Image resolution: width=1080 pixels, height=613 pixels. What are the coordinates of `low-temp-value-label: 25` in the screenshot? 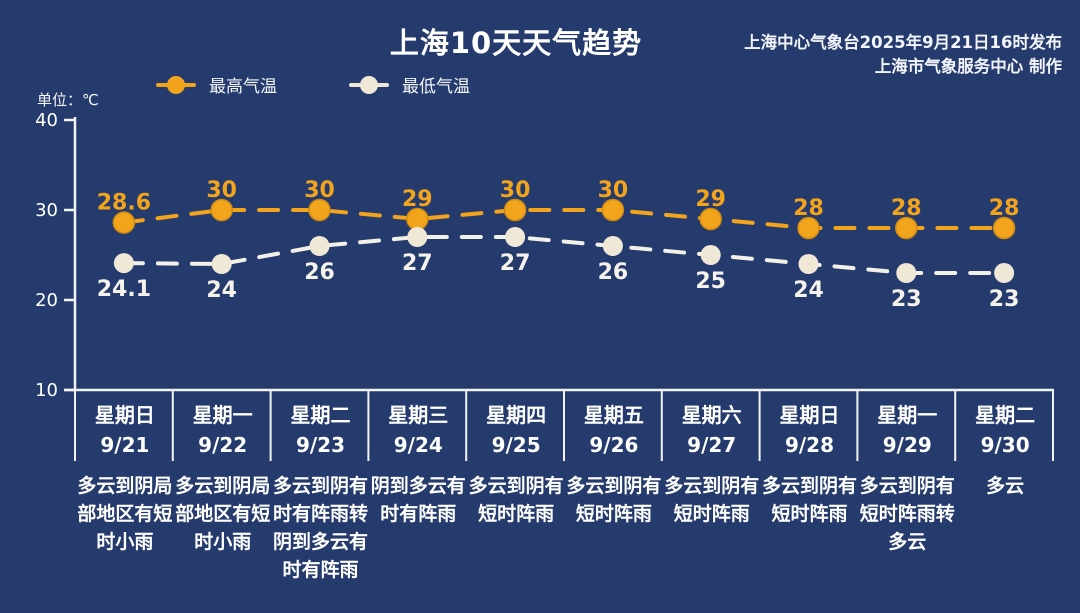 It's located at (710, 281).